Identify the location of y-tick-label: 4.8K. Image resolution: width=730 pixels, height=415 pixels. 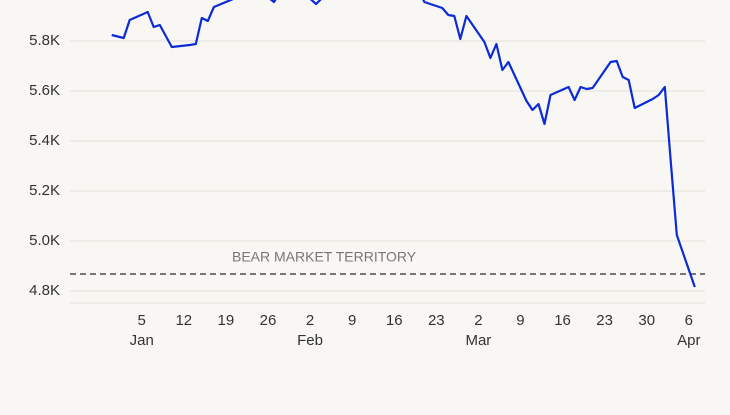
(44, 290).